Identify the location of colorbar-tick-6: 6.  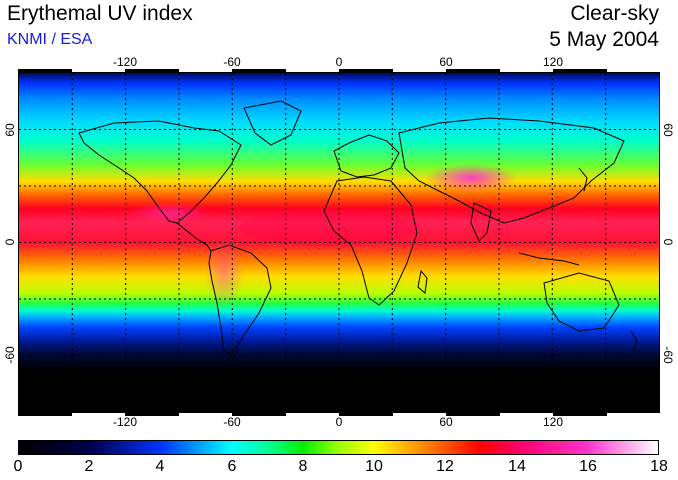
(232, 466).